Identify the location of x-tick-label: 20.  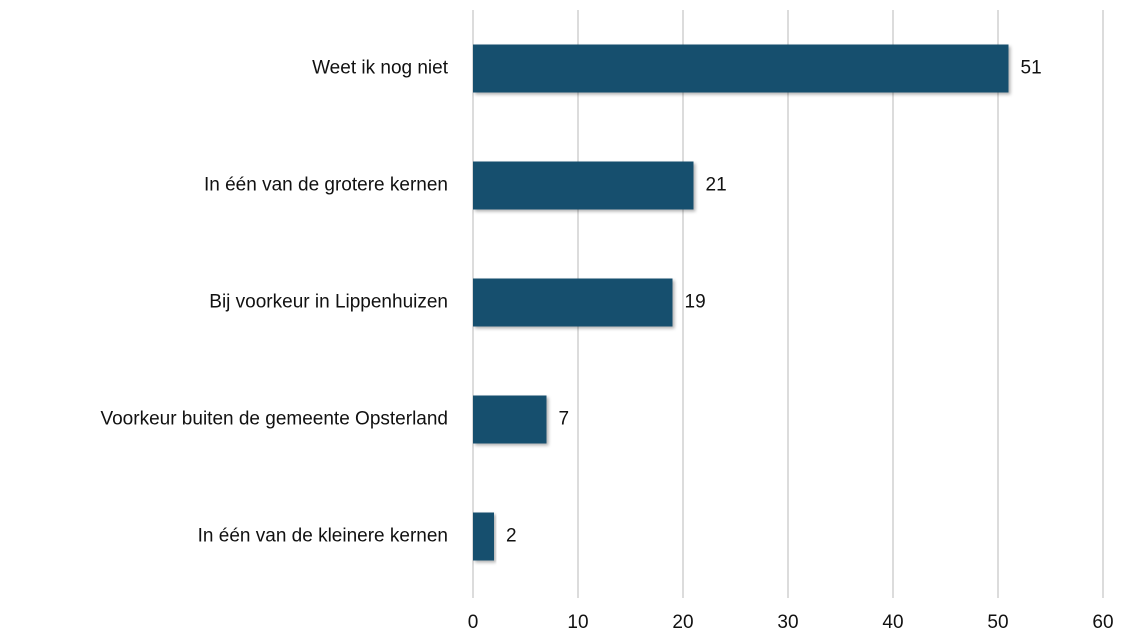
(682, 622).